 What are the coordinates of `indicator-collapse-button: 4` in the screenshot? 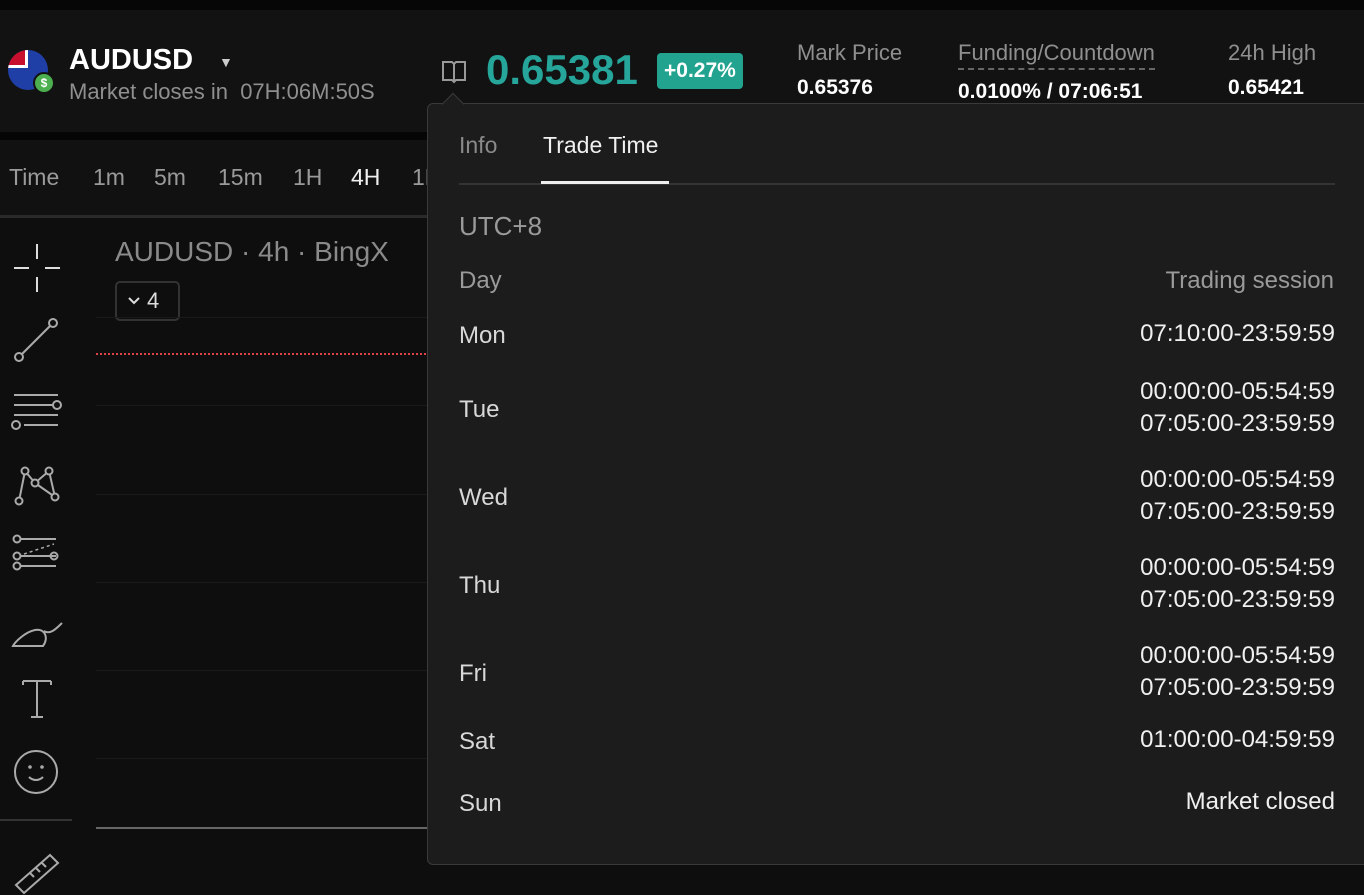 It's located at (147, 301).